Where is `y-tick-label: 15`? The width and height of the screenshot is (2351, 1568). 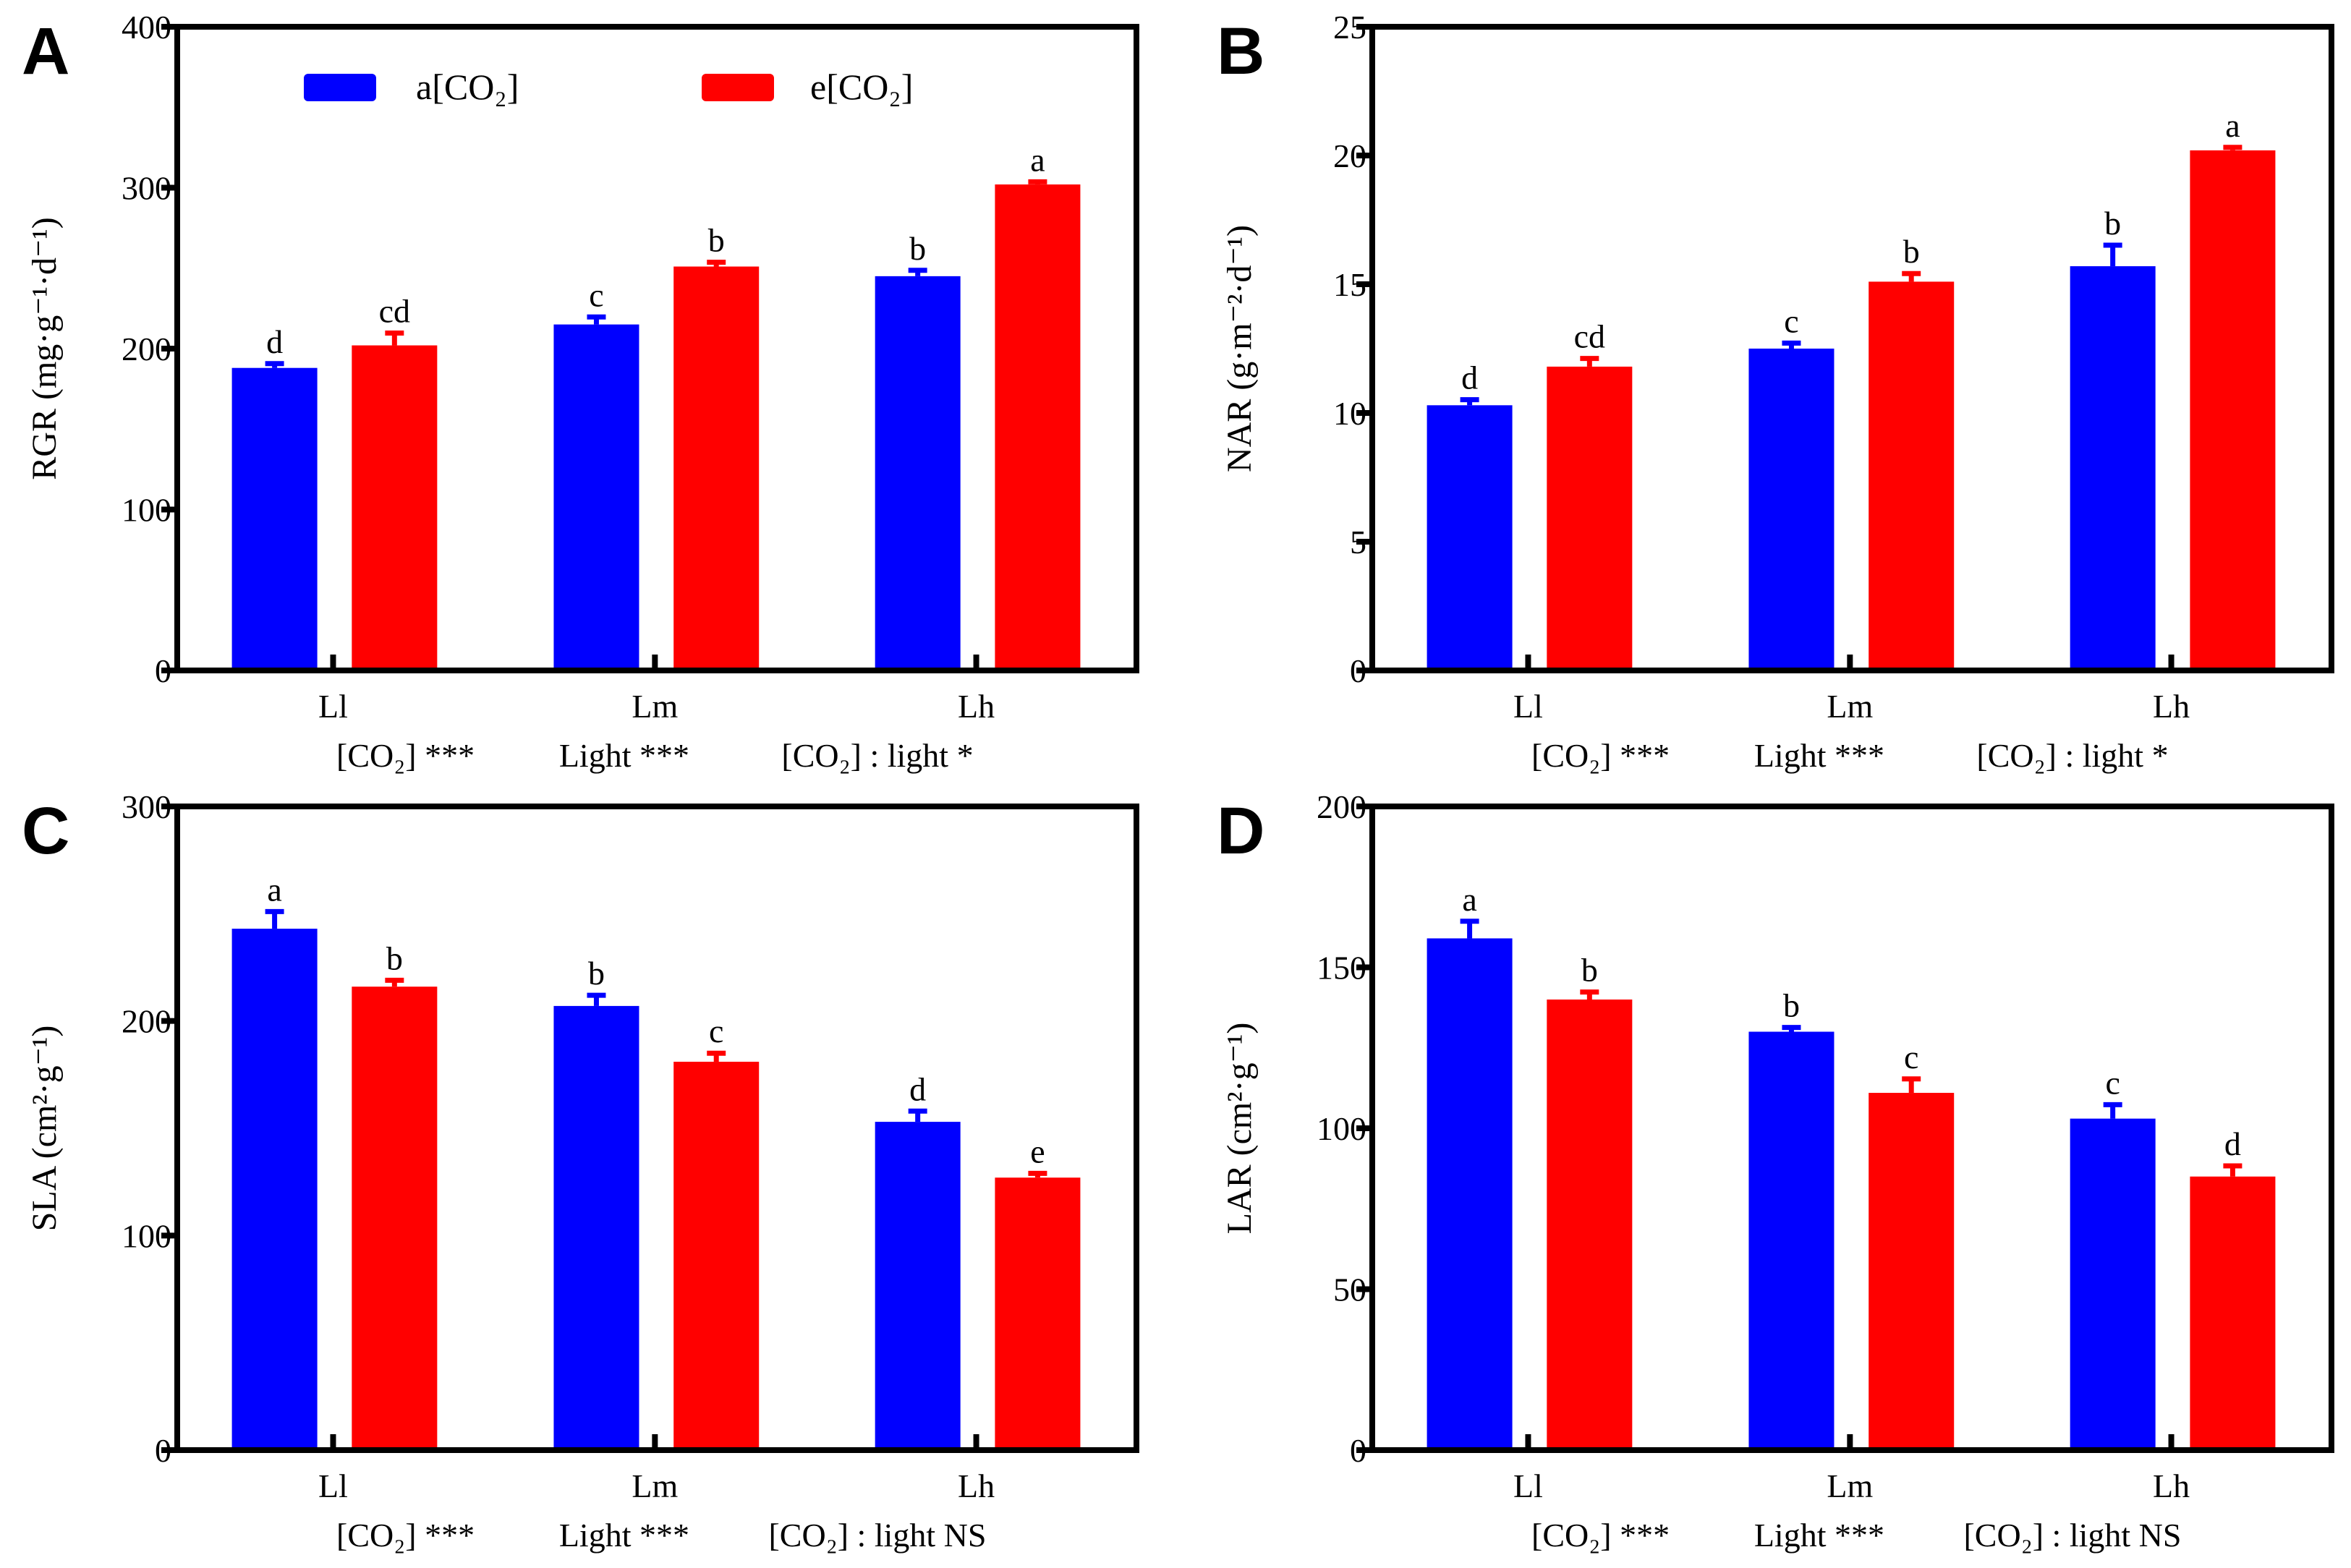 y-tick-label: 15 is located at coordinates (1349, 284).